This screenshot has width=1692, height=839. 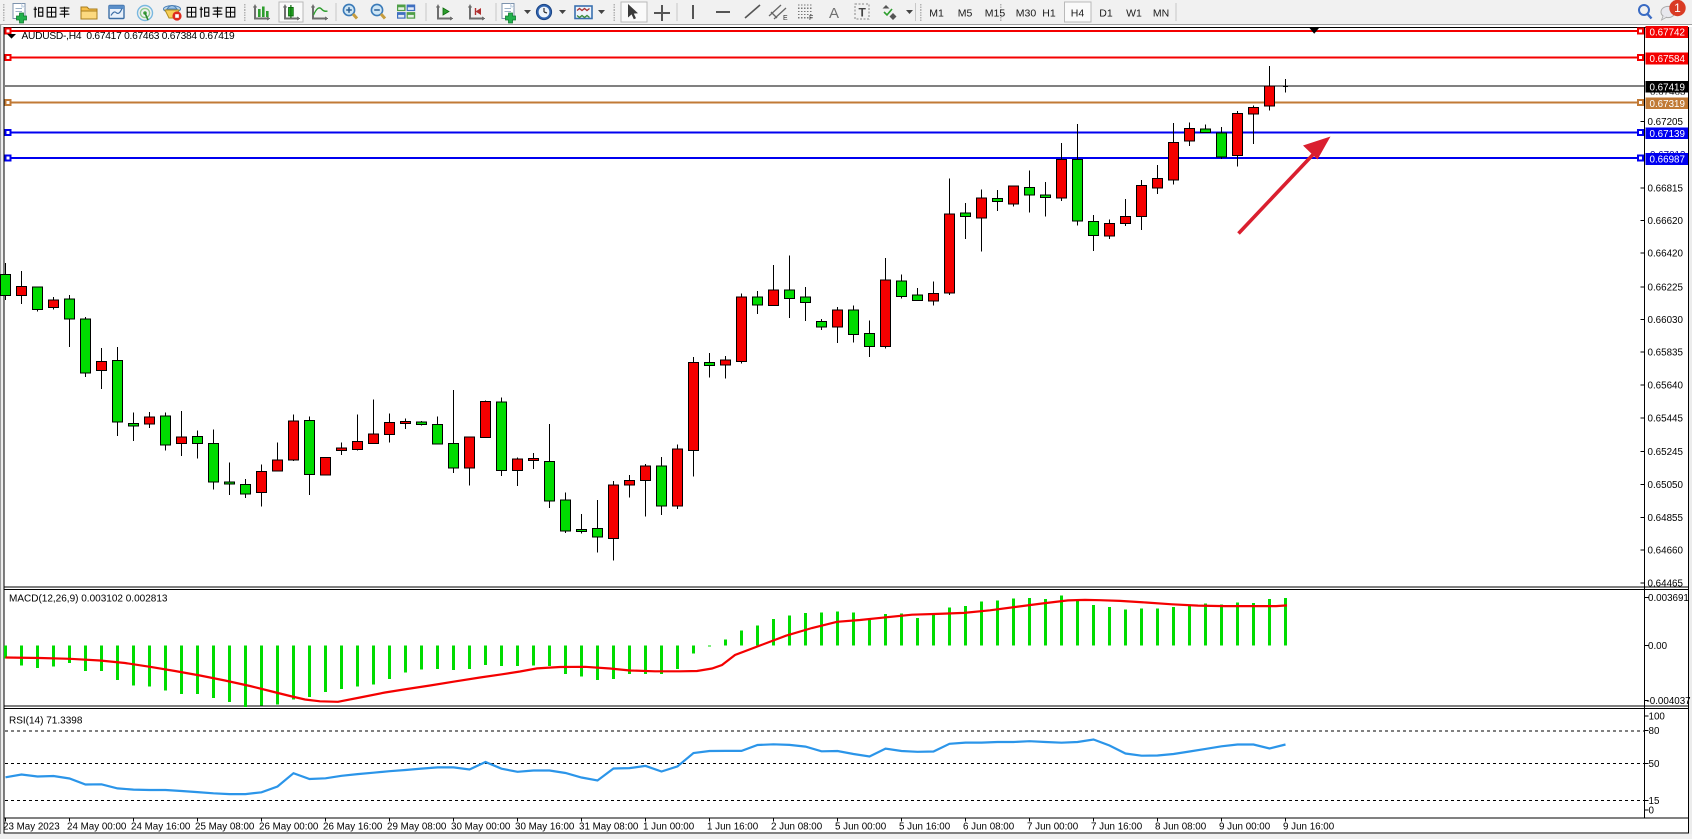 What do you see at coordinates (1666, 518) in the screenshot?
I see `svg-text: 0.64855` at bounding box center [1666, 518].